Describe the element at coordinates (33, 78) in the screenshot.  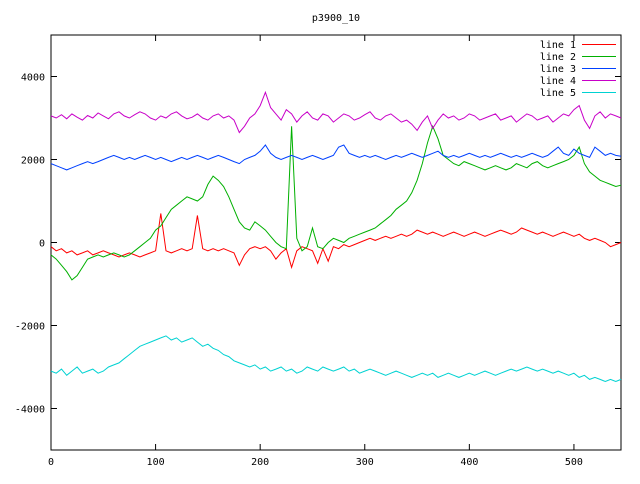
I see `y-tick-label: 4000` at that location.